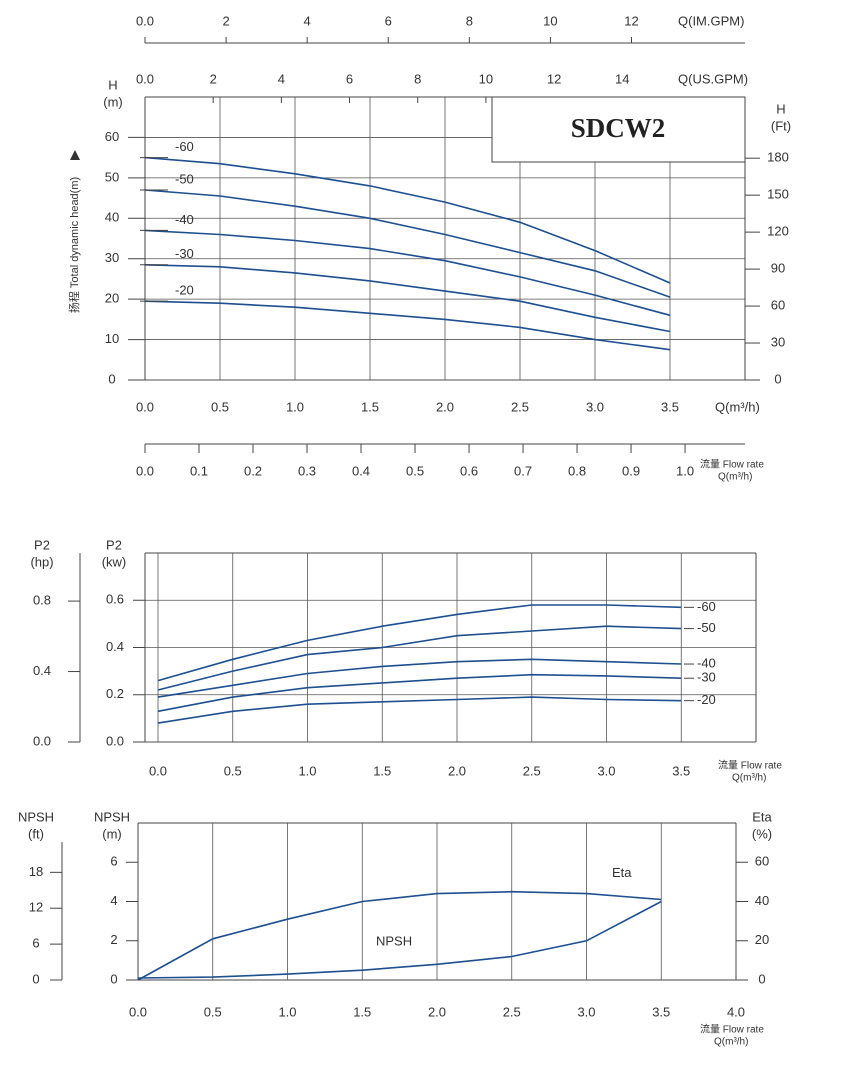 This screenshot has height=1065, width=856. I want to click on y2-axis-label: (hp), so click(41, 561).